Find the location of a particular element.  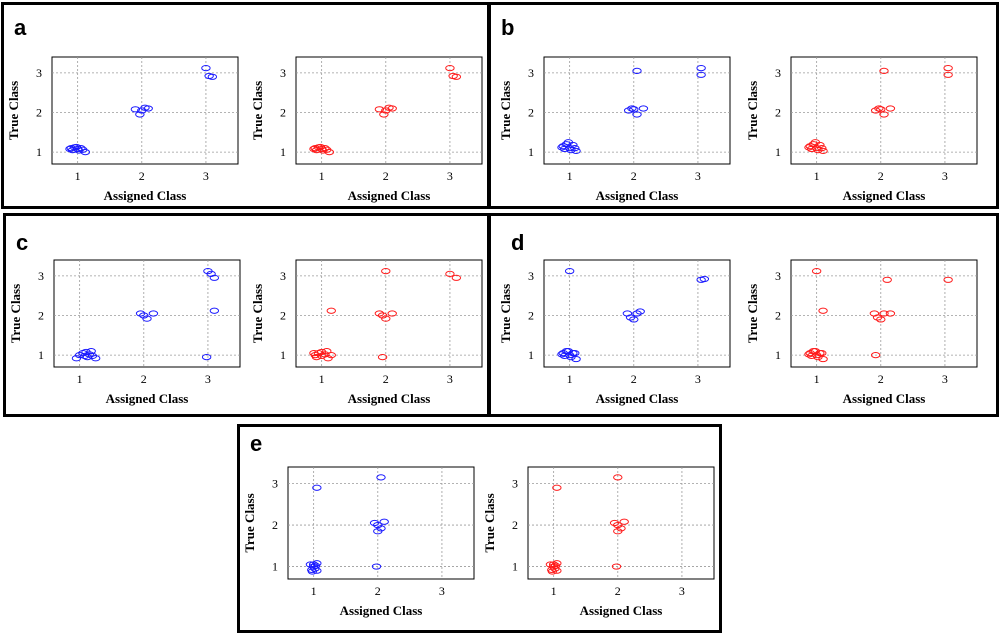

panel-label-b: b is located at coordinates (508, 27).